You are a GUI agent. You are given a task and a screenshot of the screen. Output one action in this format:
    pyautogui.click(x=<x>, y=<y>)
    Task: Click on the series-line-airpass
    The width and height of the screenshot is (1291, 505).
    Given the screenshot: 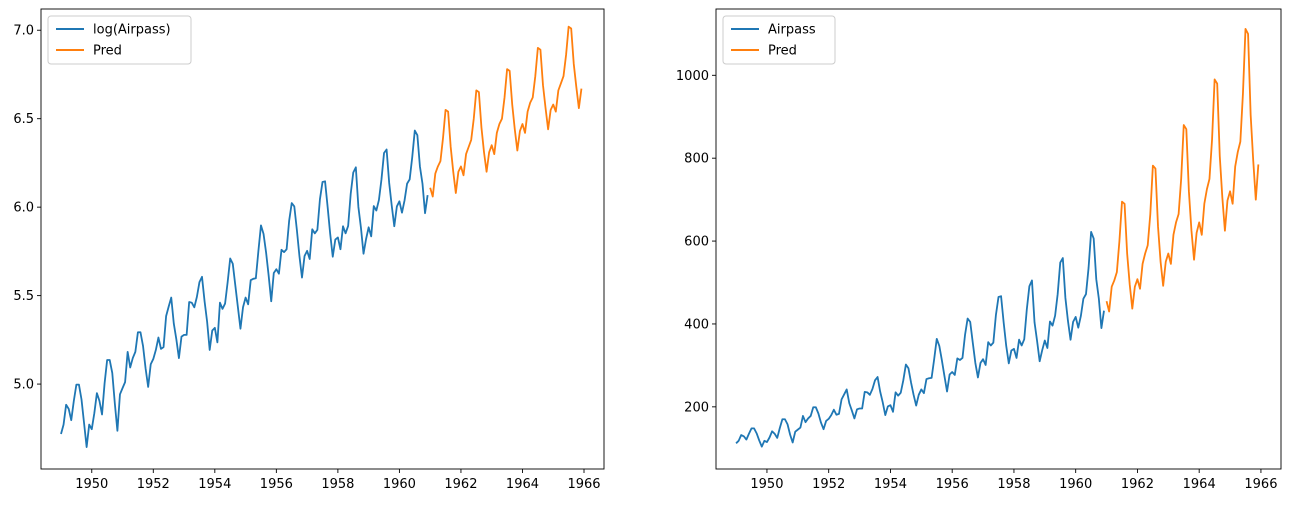 What is the action you would take?
    pyautogui.click(x=920, y=339)
    